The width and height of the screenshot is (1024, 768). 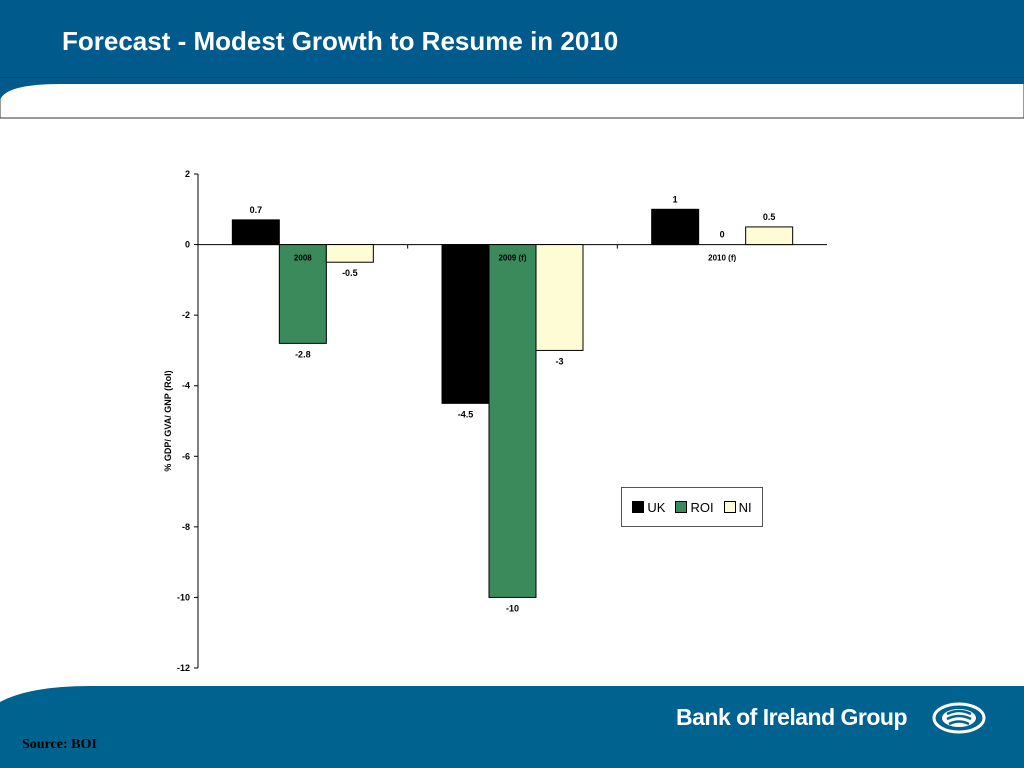 I want to click on footer-band, so click(x=512, y=727).